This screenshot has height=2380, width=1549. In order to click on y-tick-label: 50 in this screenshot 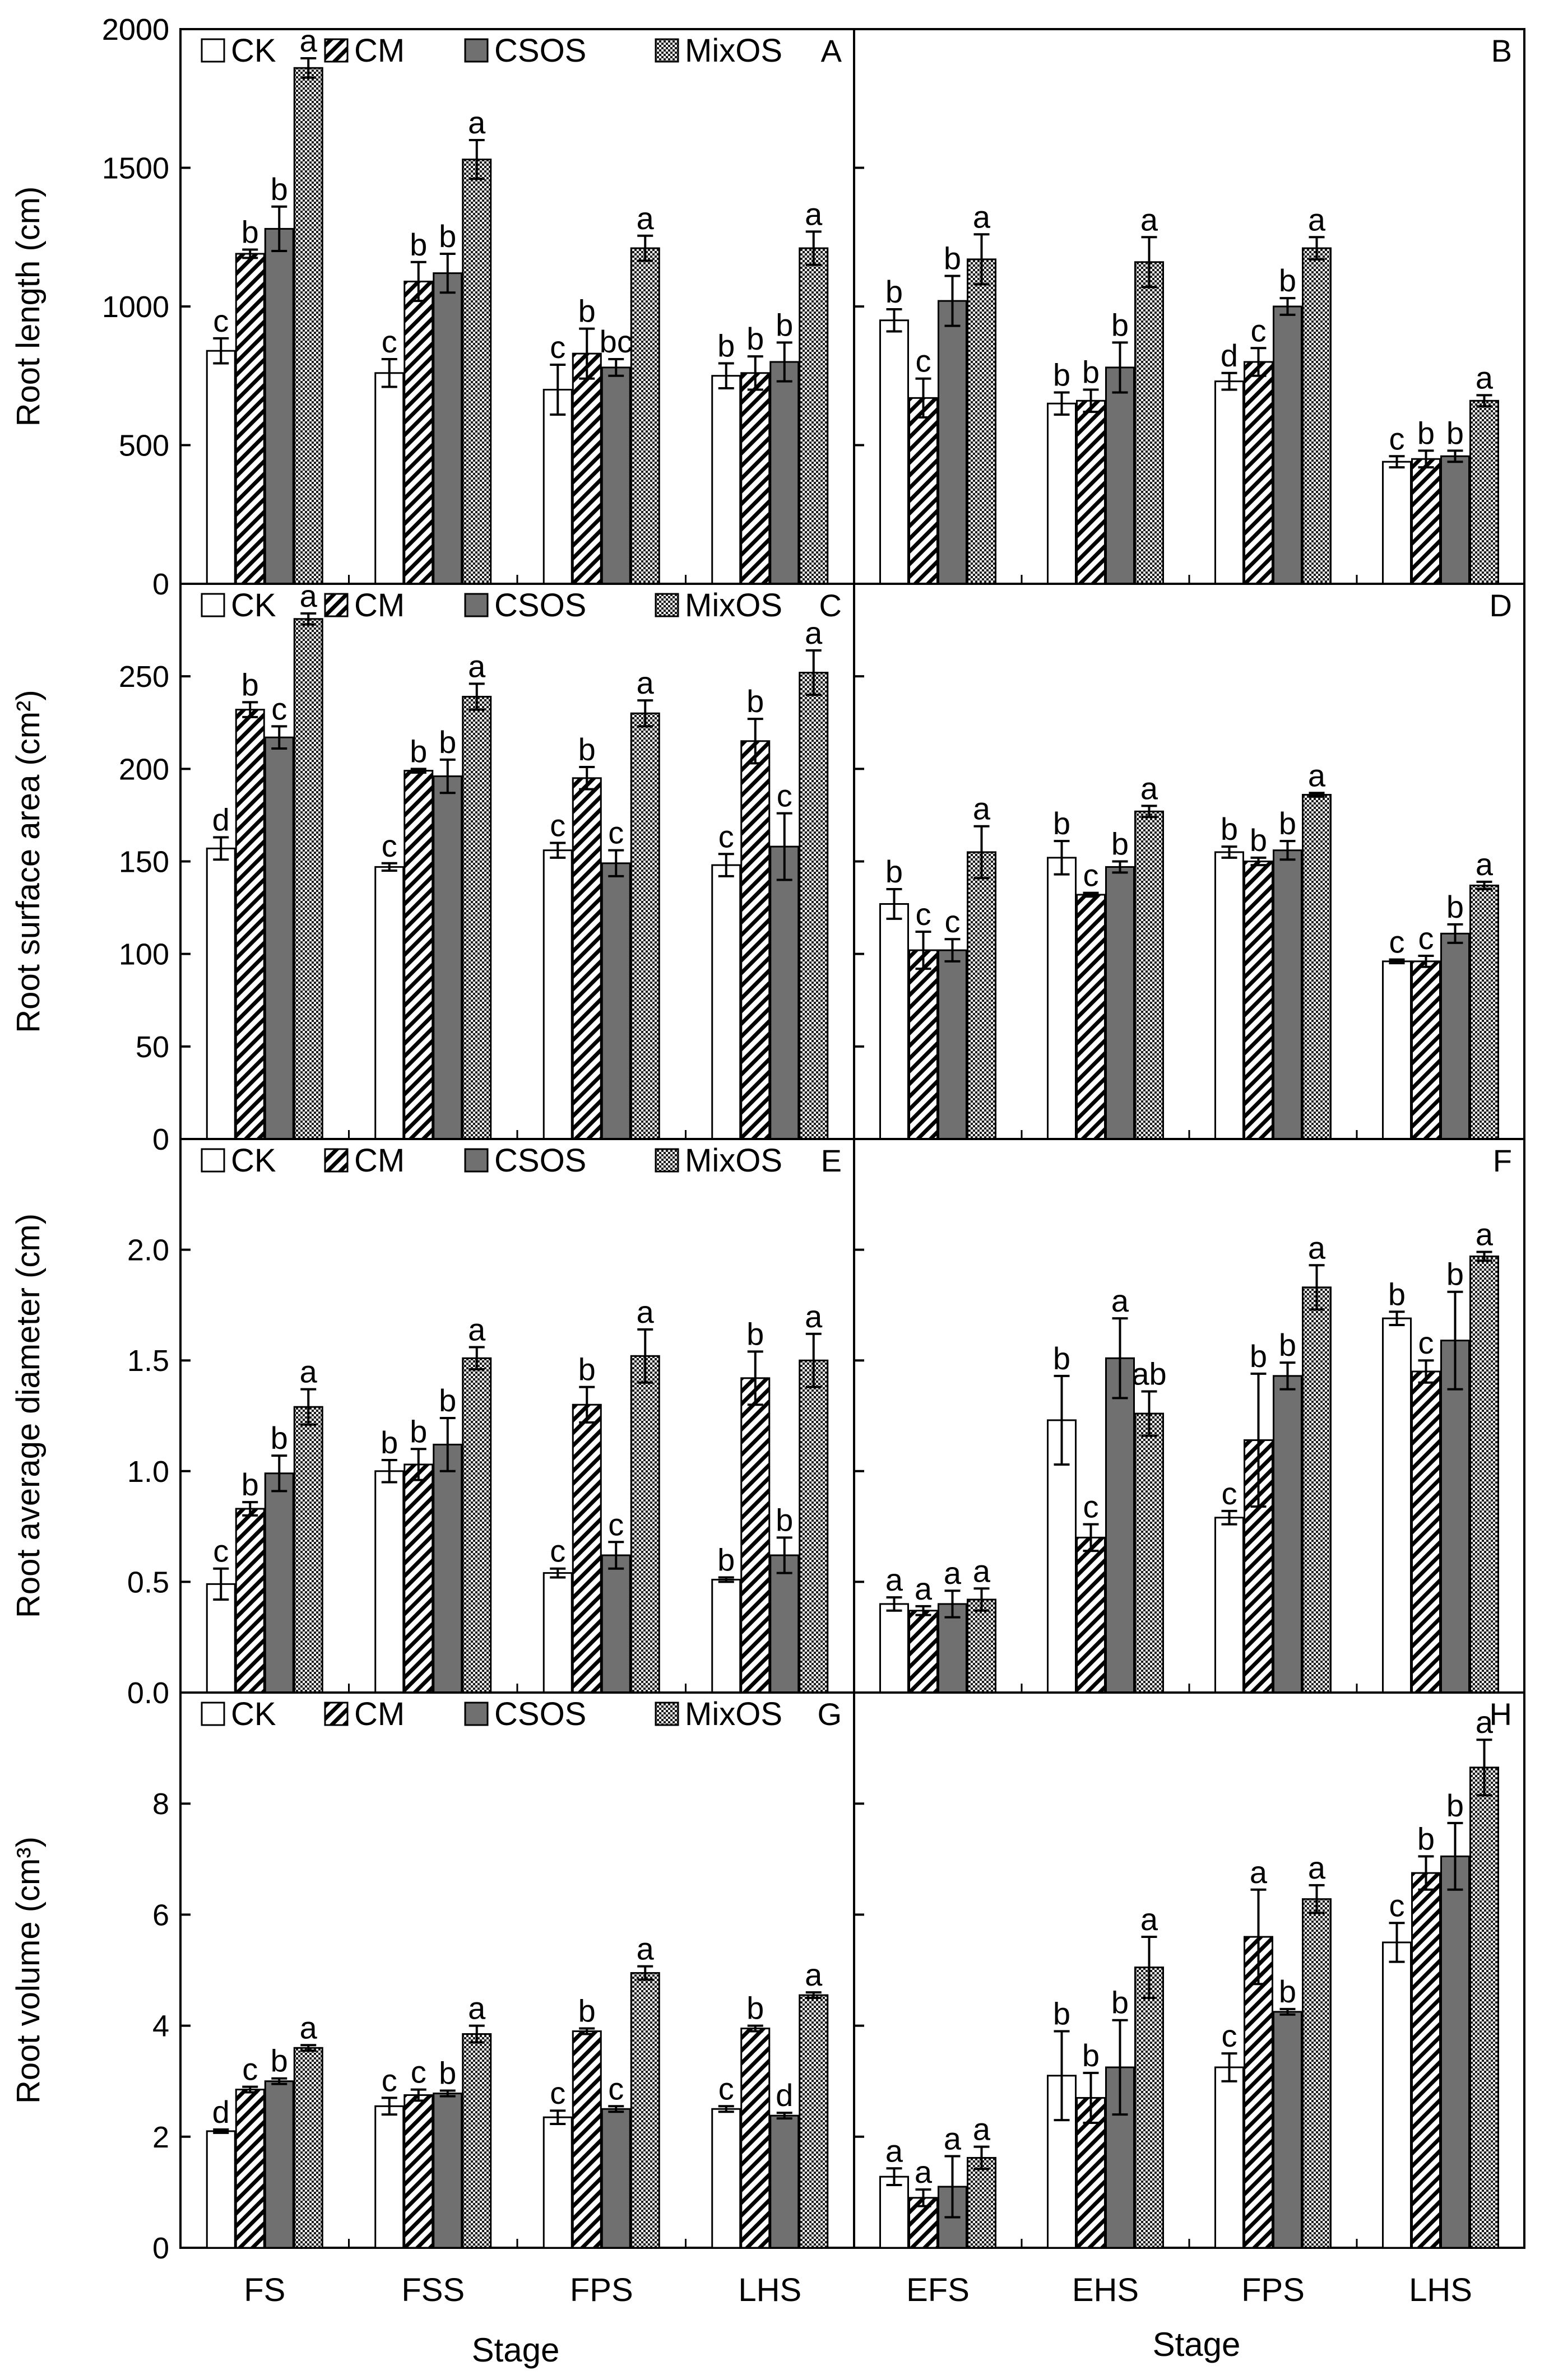, I will do `click(152, 1047)`.